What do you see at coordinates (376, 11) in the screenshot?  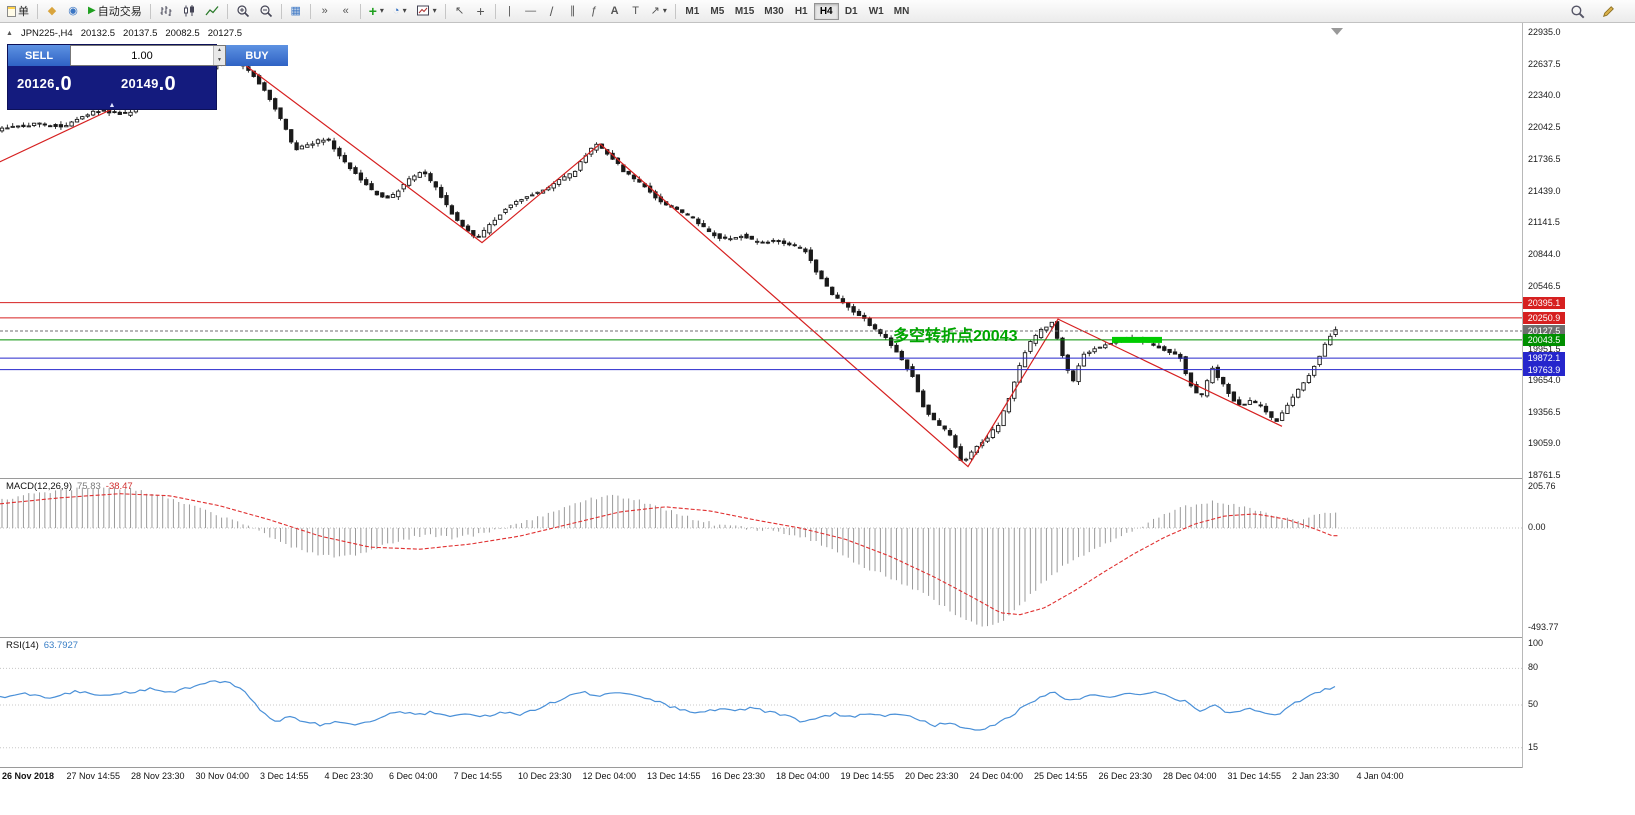 I see `indicators-button: + ▾` at bounding box center [376, 11].